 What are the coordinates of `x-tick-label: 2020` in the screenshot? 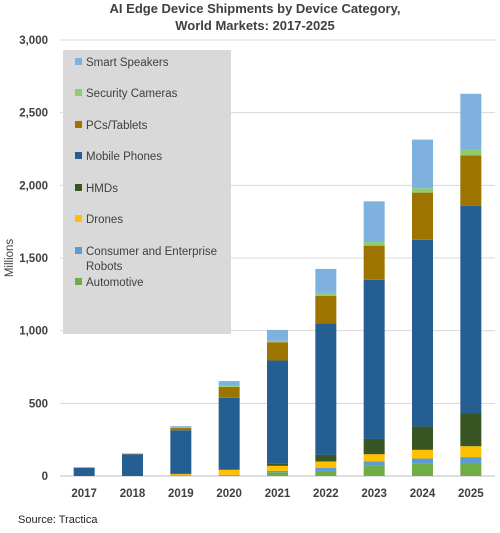 It's located at (229, 494).